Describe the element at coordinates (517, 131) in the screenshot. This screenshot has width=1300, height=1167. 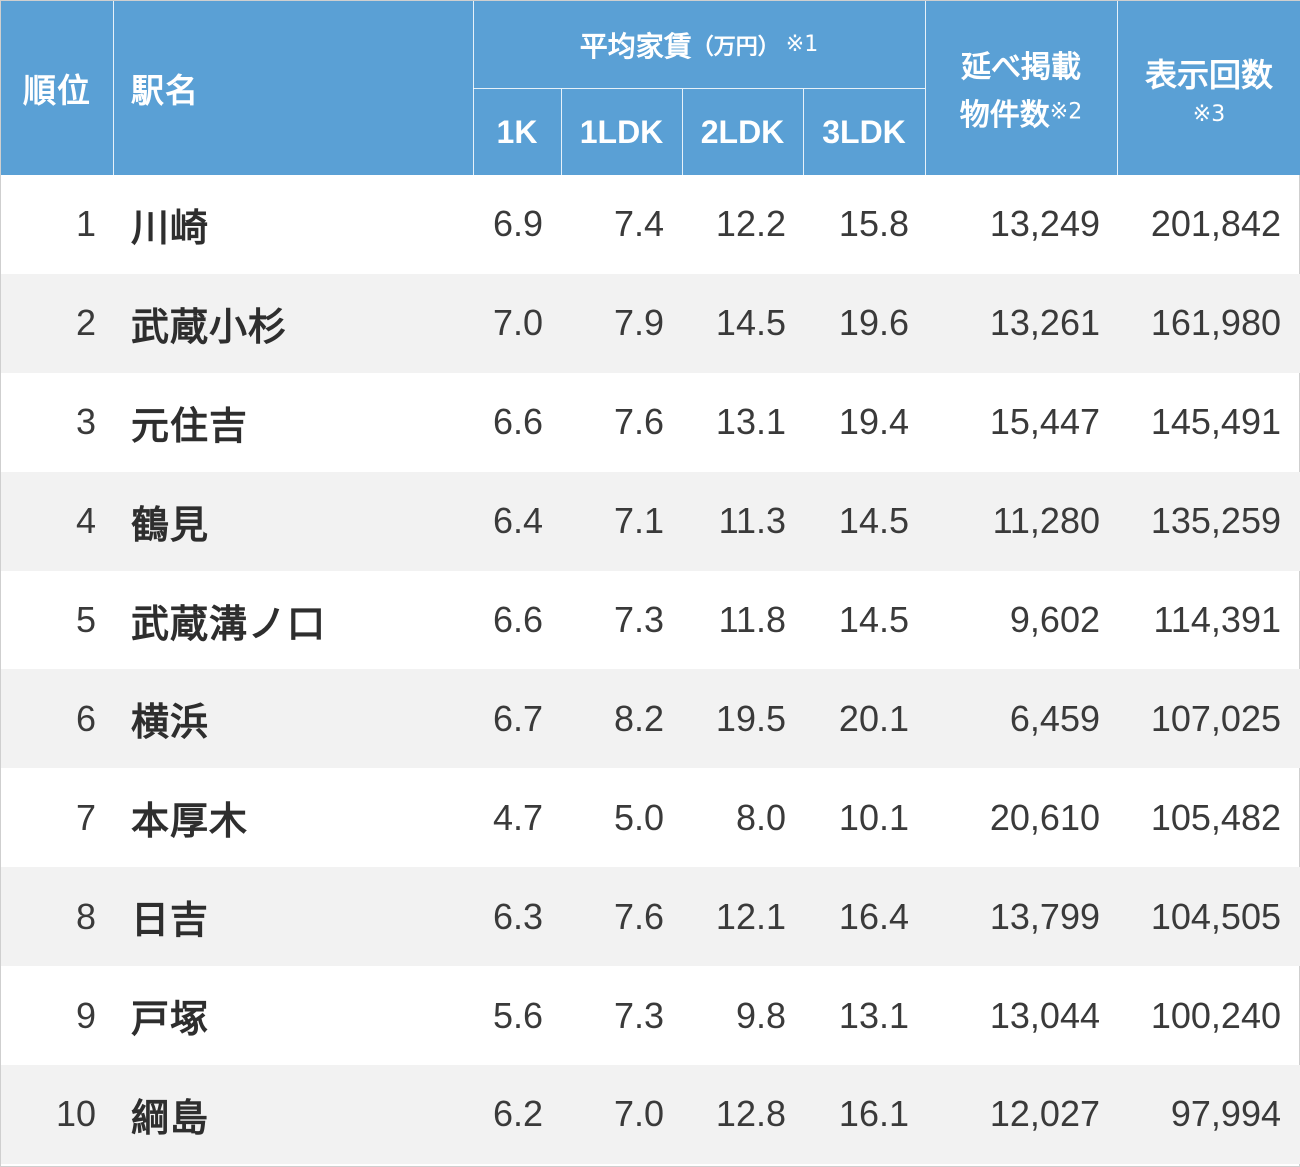
I see `header-1k: 1K` at that location.